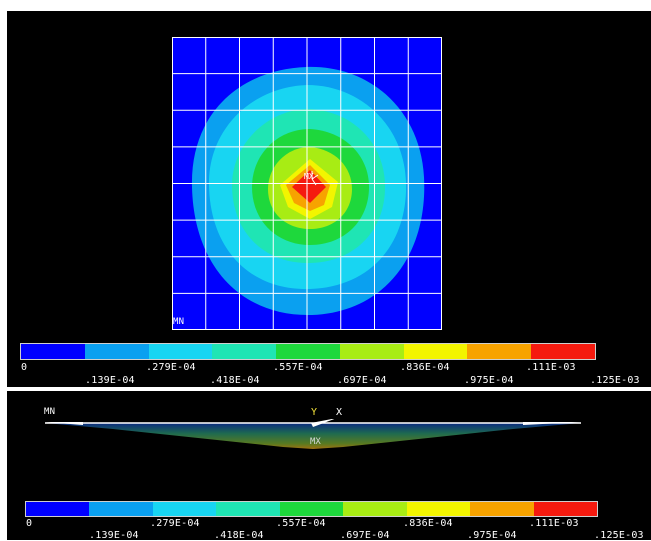  I want to click on legend-colorbar-bottom, so click(311, 509).